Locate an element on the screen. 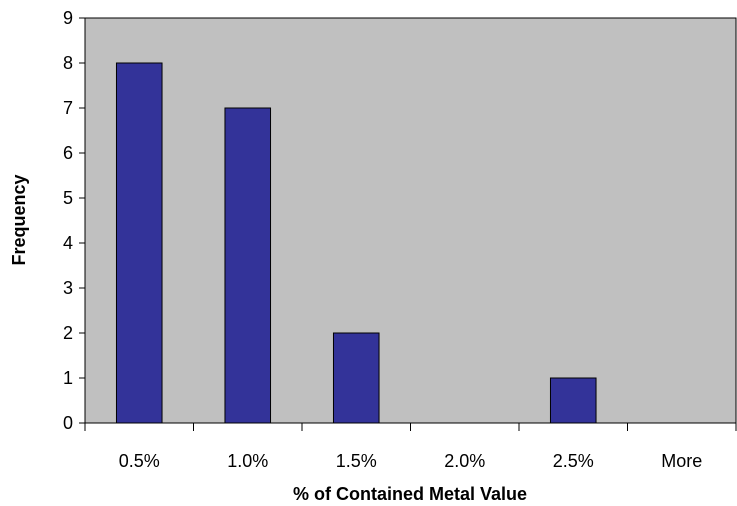 The image size is (737, 506). x-tick-label: 1.5% is located at coordinates (356, 461).